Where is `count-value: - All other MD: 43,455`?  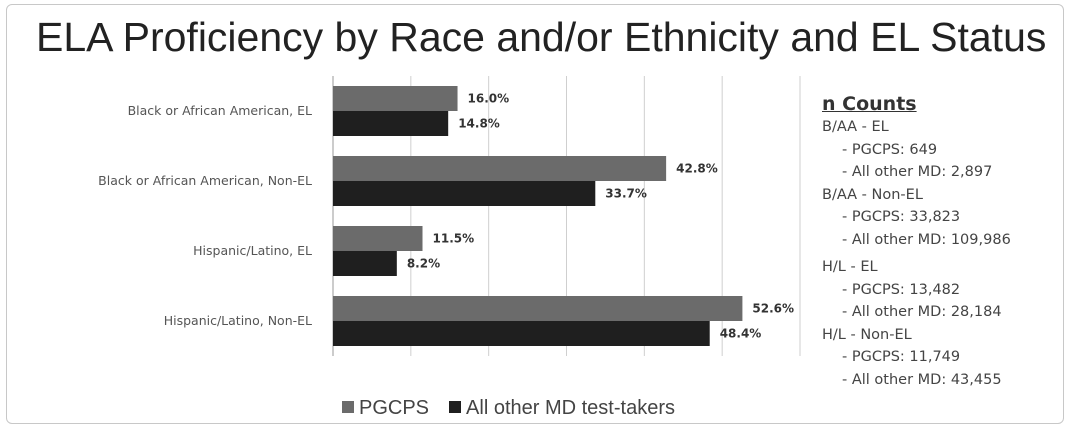 count-value: - All other MD: 43,455 is located at coordinates (922, 379).